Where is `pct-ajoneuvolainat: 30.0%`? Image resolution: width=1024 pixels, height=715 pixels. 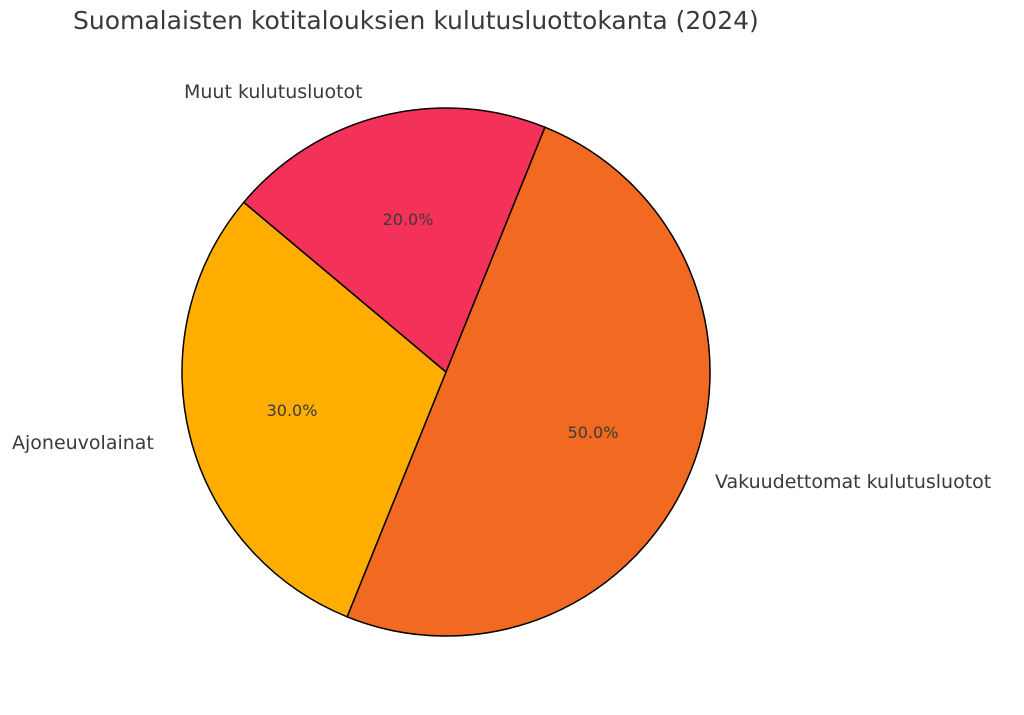 pct-ajoneuvolainat: 30.0% is located at coordinates (292, 410).